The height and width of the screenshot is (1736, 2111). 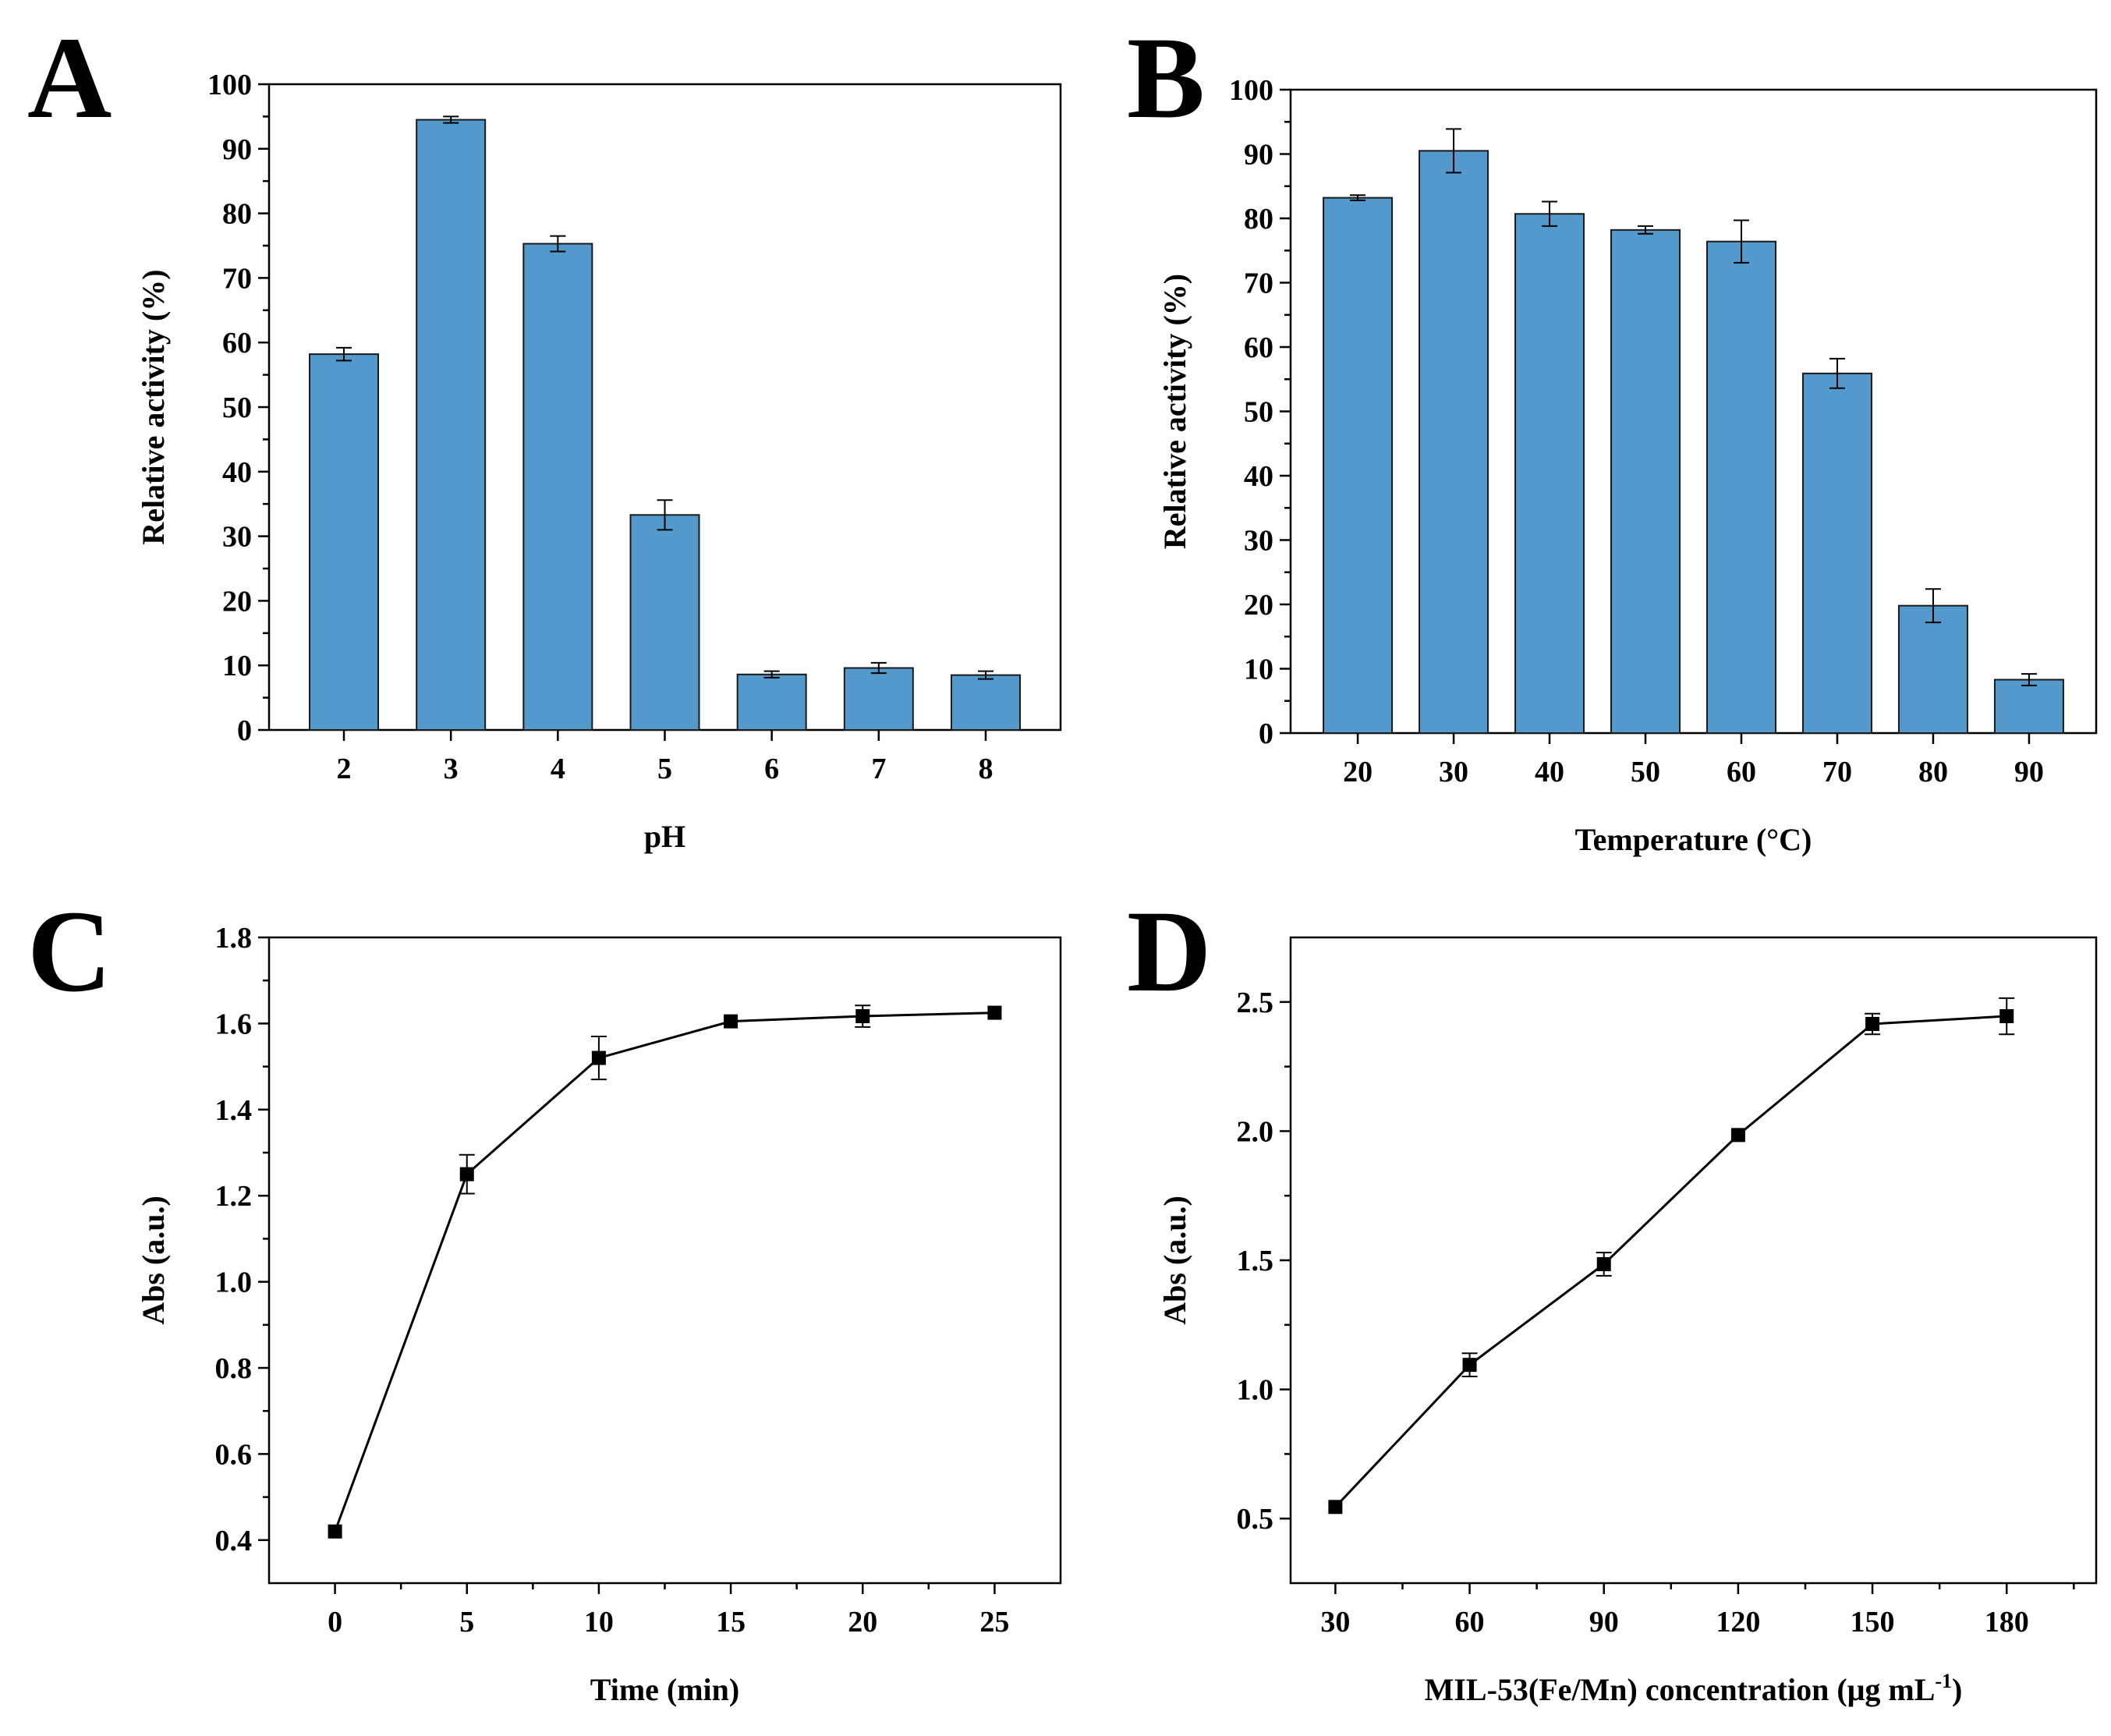 I want to click on panel-label-b: B, so click(x=1166, y=78).